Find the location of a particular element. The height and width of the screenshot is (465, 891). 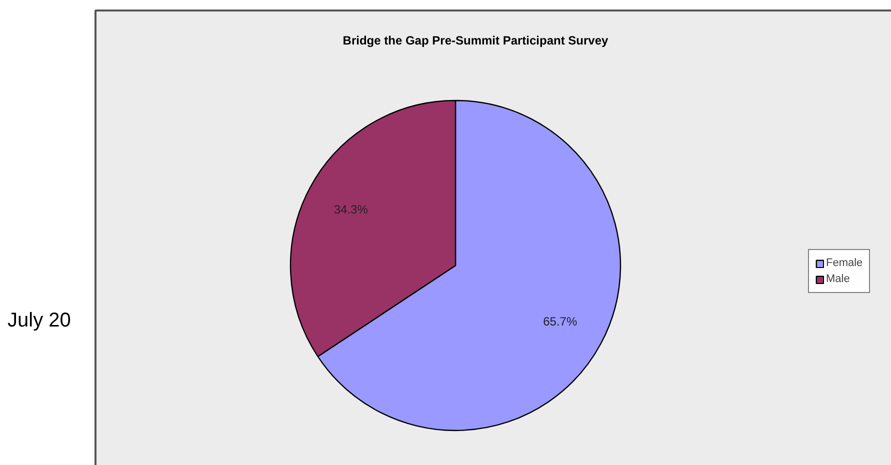

legend-label: Female is located at coordinates (844, 263).